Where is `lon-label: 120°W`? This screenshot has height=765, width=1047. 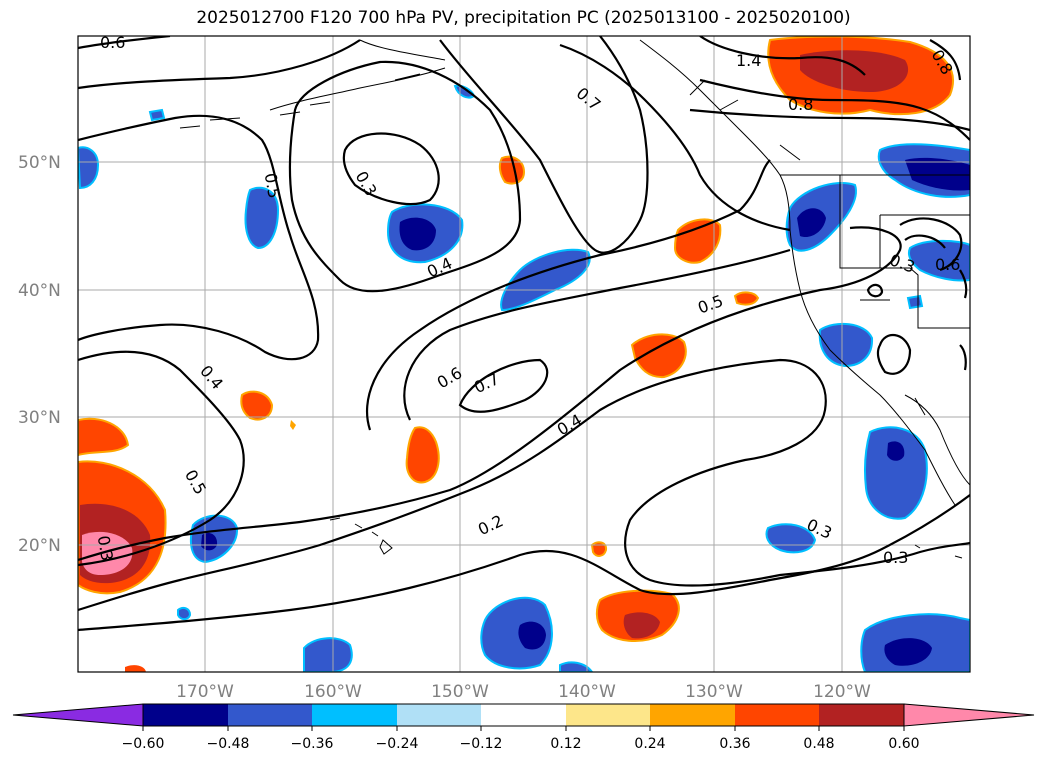
lon-label: 120°W is located at coordinates (842, 692).